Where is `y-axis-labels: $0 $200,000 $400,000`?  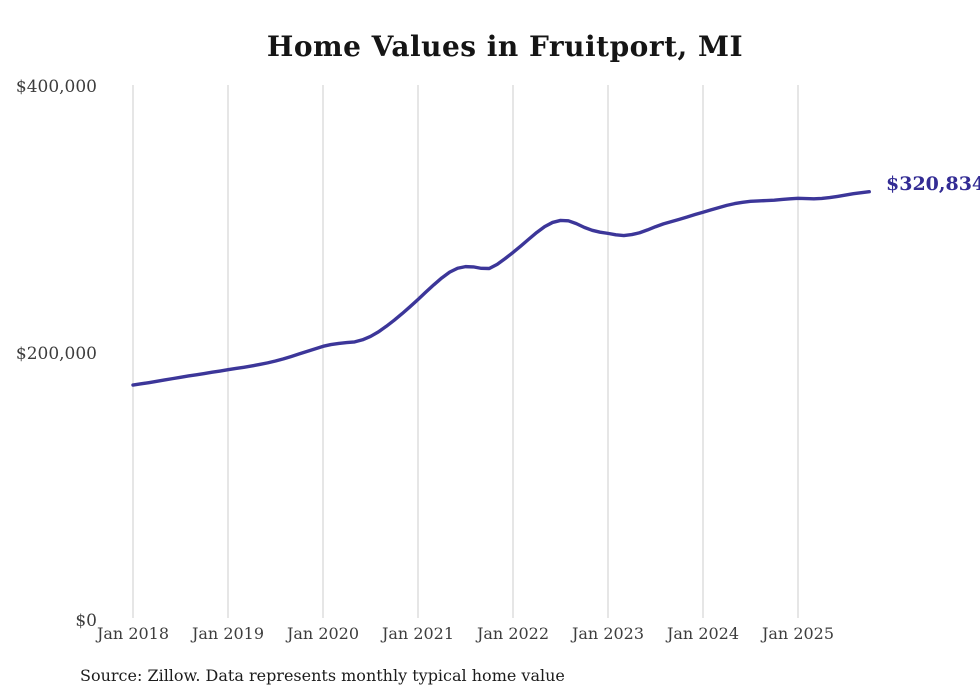
y-axis-labels: $0 $200,000 $400,000 is located at coordinates (56, 354).